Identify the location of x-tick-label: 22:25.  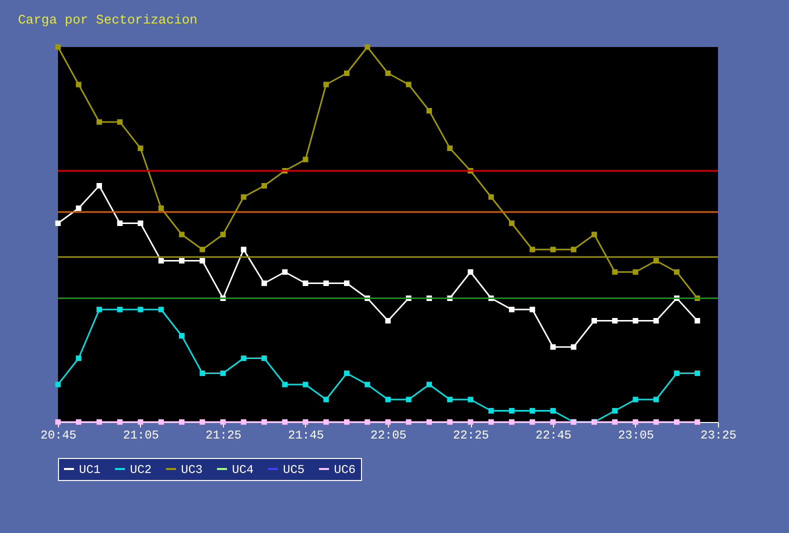
(471, 435).